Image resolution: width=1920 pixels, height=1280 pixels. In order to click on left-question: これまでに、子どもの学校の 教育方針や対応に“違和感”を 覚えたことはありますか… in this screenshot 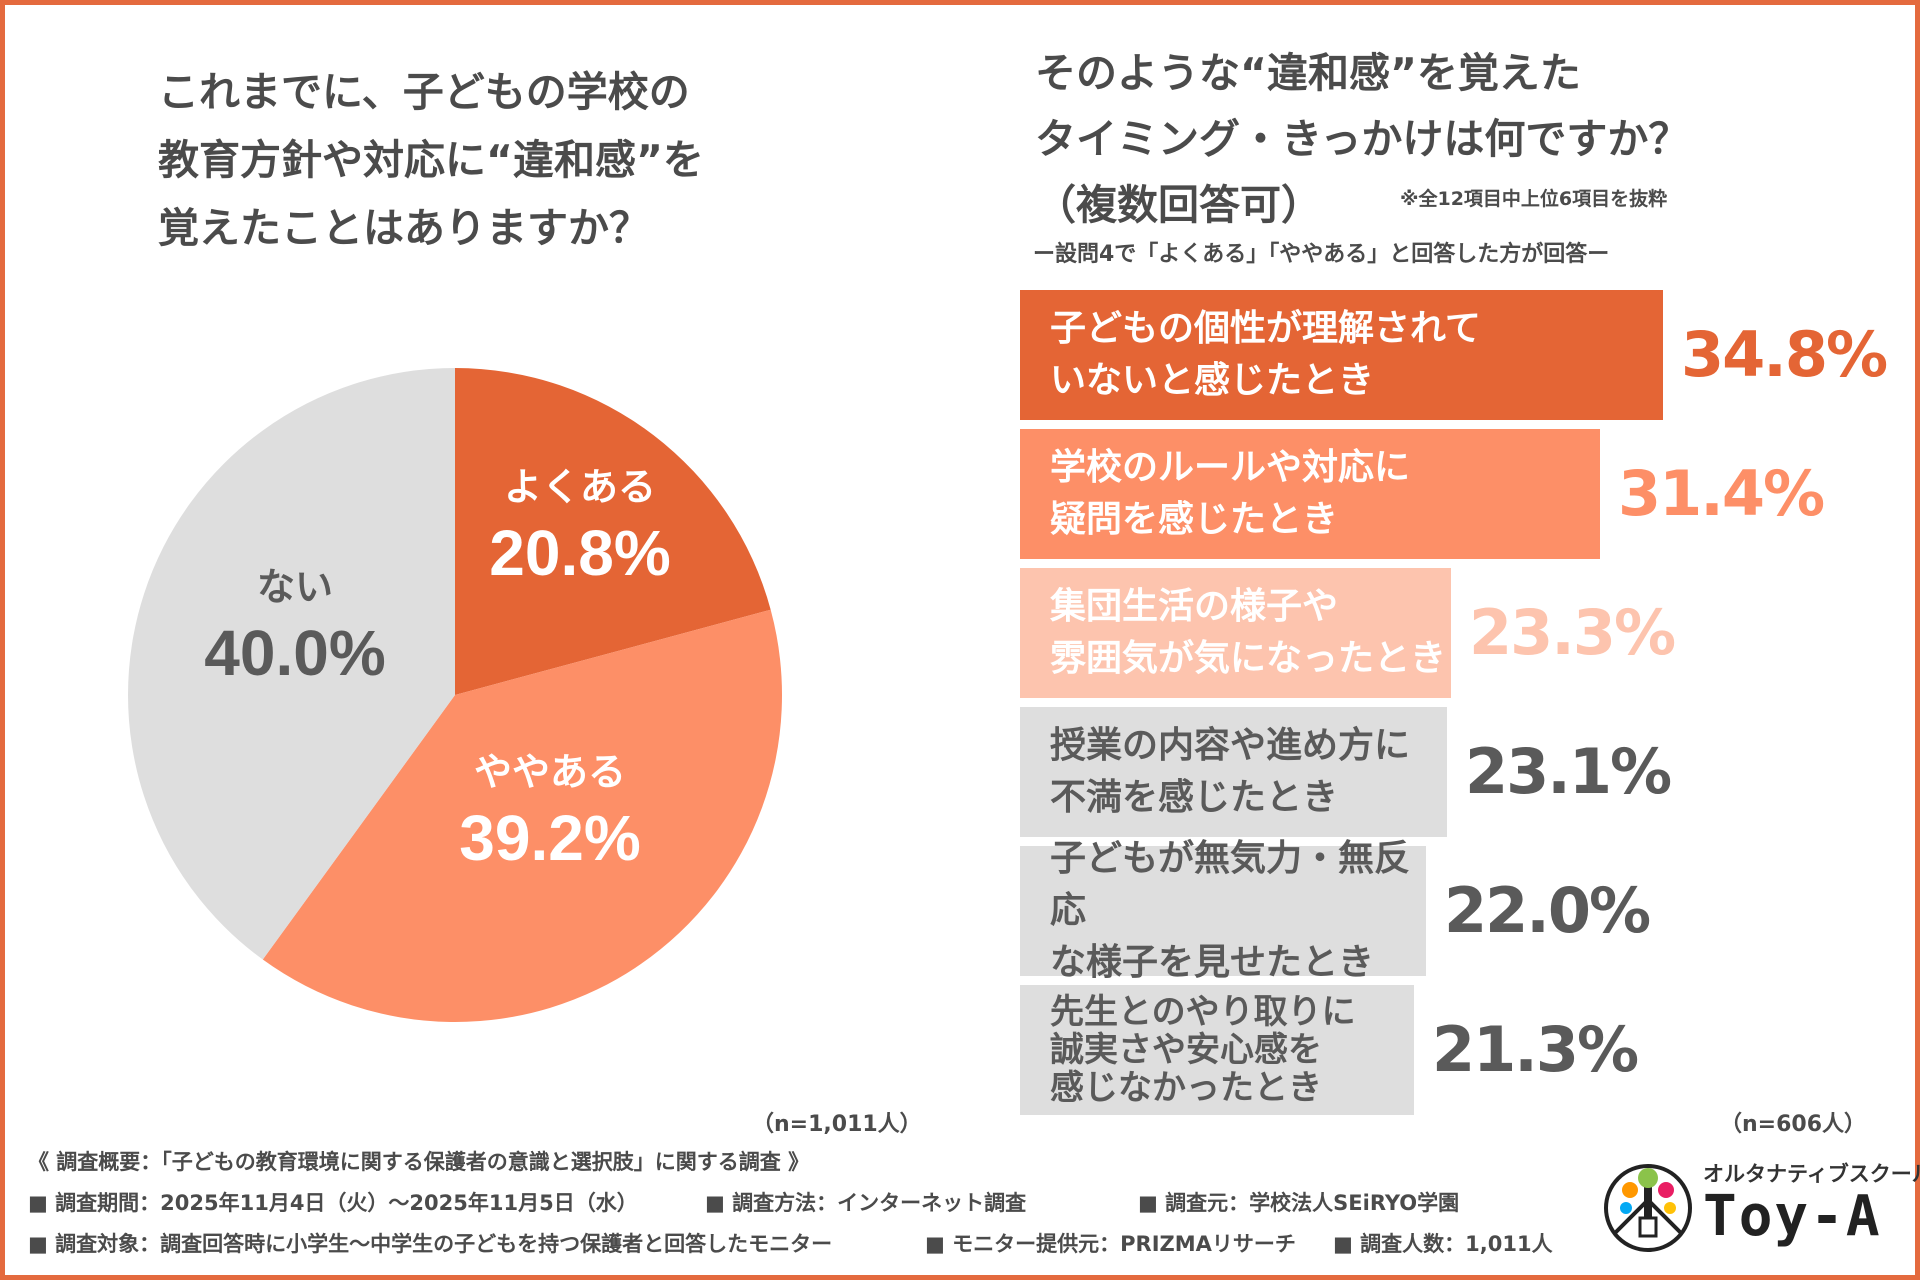, I will do `click(468, 160)`.